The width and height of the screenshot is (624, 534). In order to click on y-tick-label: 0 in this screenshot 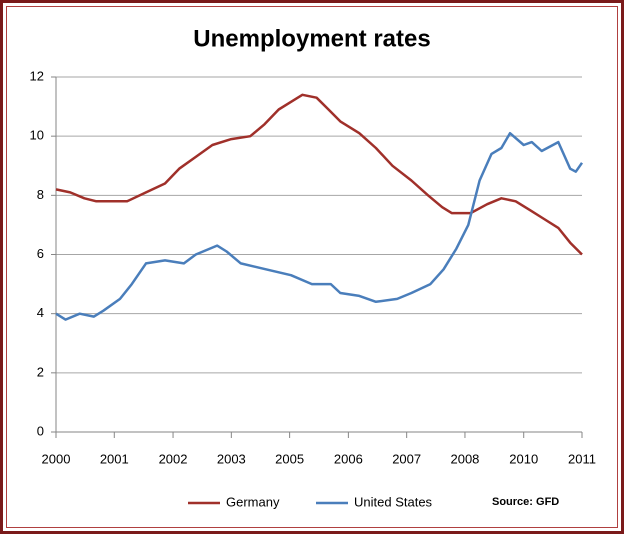, I will do `click(40, 430)`.